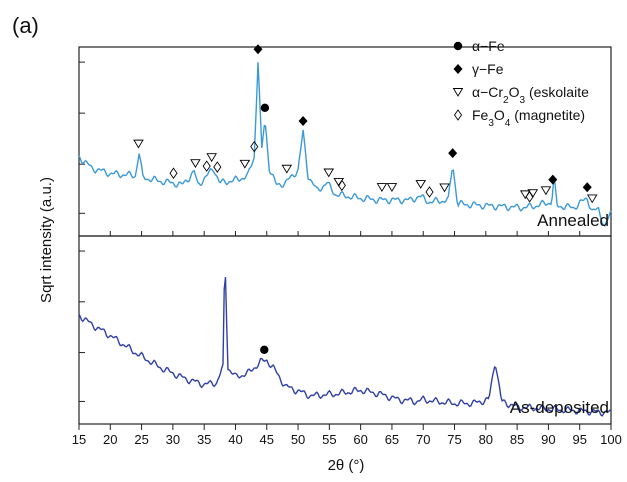 The image size is (627, 482). Describe the element at coordinates (141, 439) in the screenshot. I see `x-tick-label: 25` at that location.